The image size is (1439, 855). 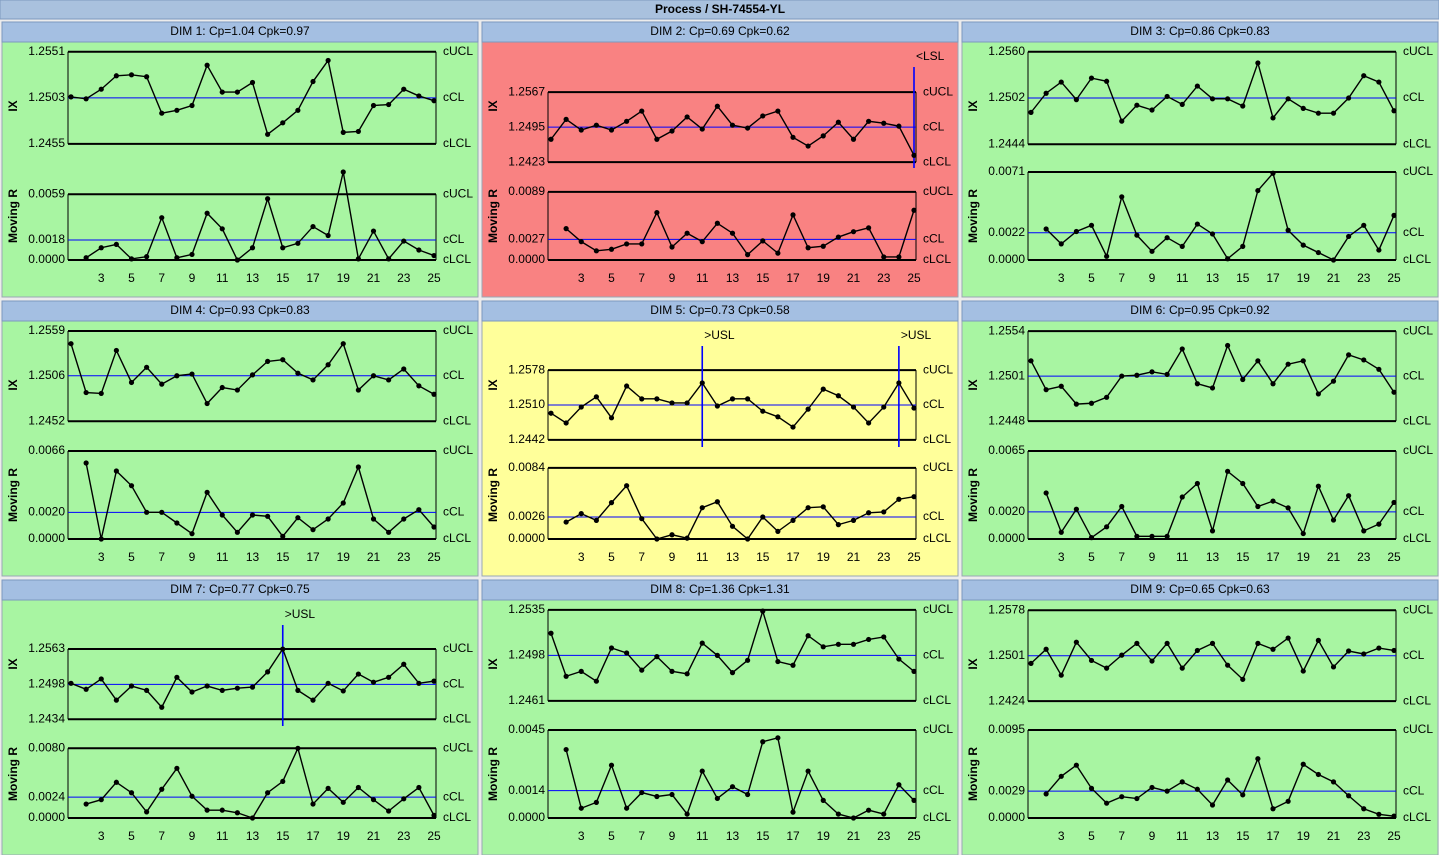 I want to click on y-tick-label: 1.2434, so click(x=46, y=718).